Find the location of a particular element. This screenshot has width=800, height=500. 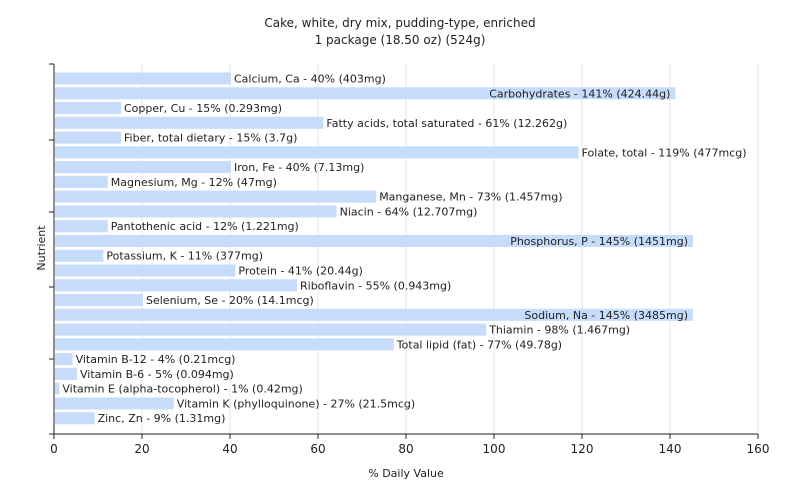

bar-label: Thiamin - 98% (1.467mg) is located at coordinates (559, 330).